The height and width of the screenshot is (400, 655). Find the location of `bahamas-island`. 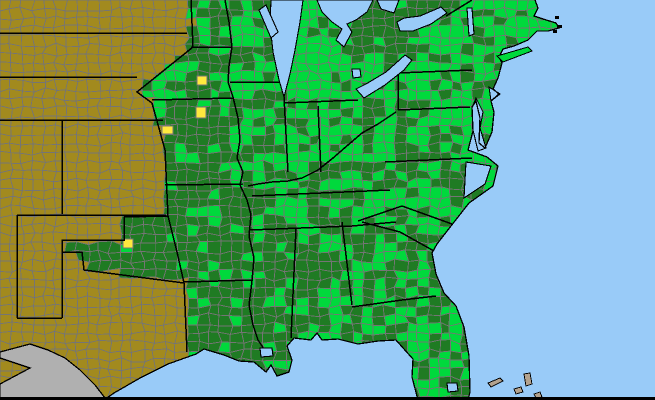

bahamas-island is located at coordinates (528, 379).